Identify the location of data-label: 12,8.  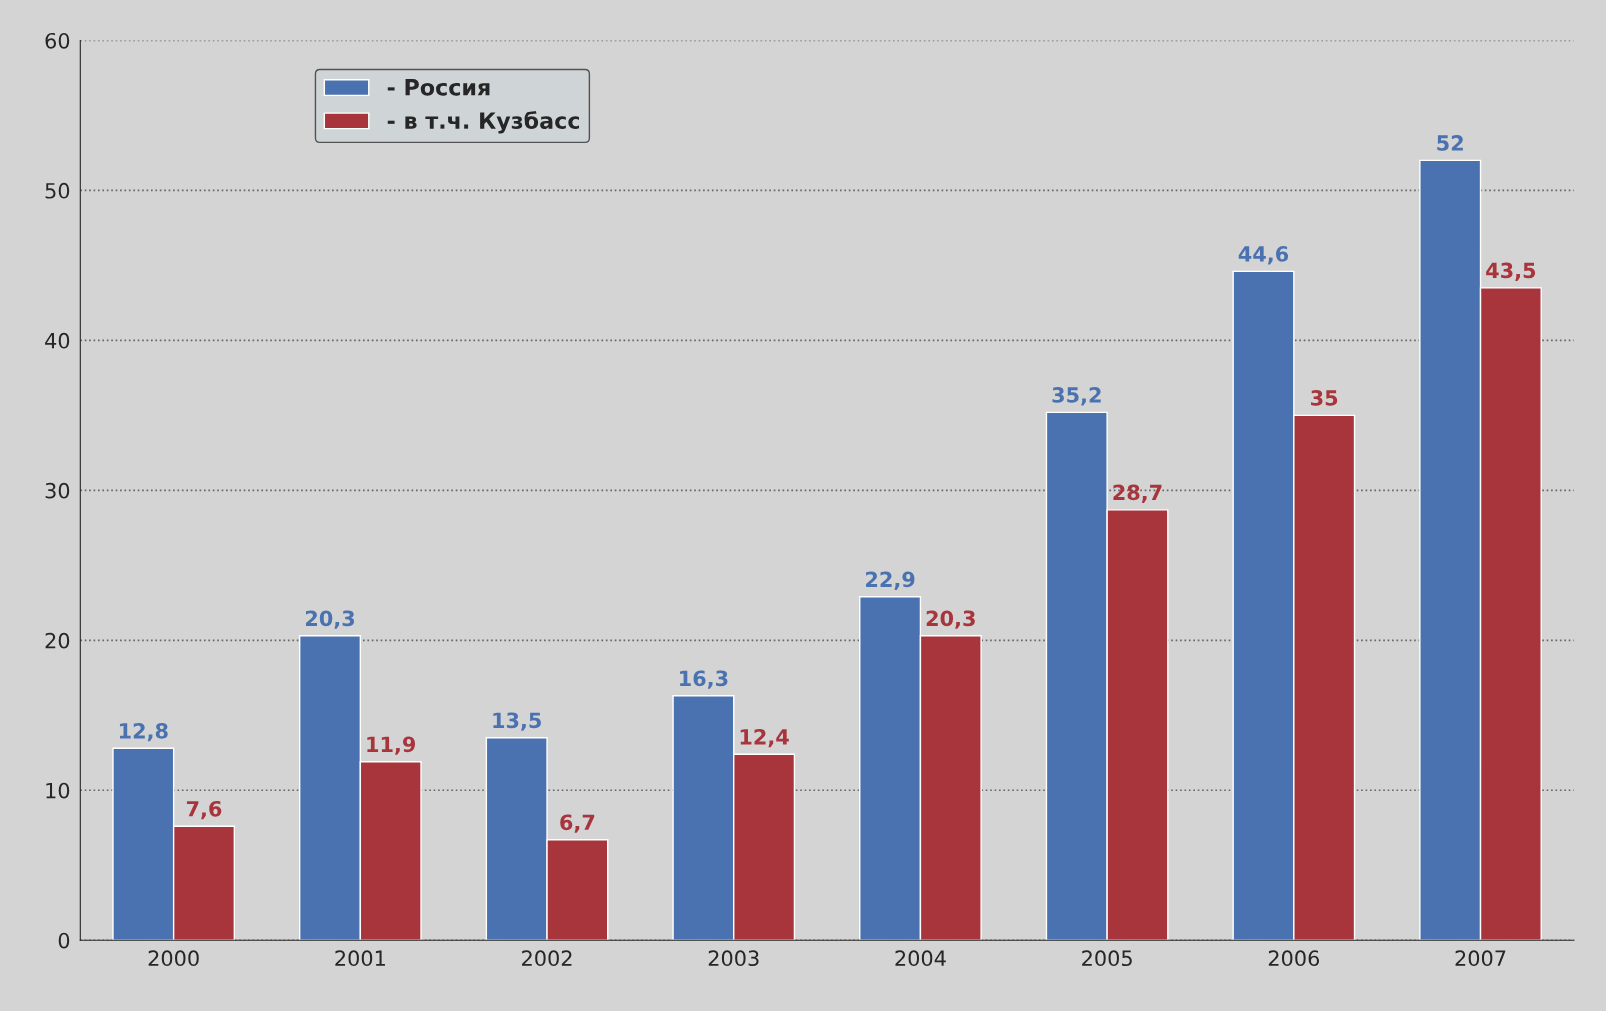
(143, 732).